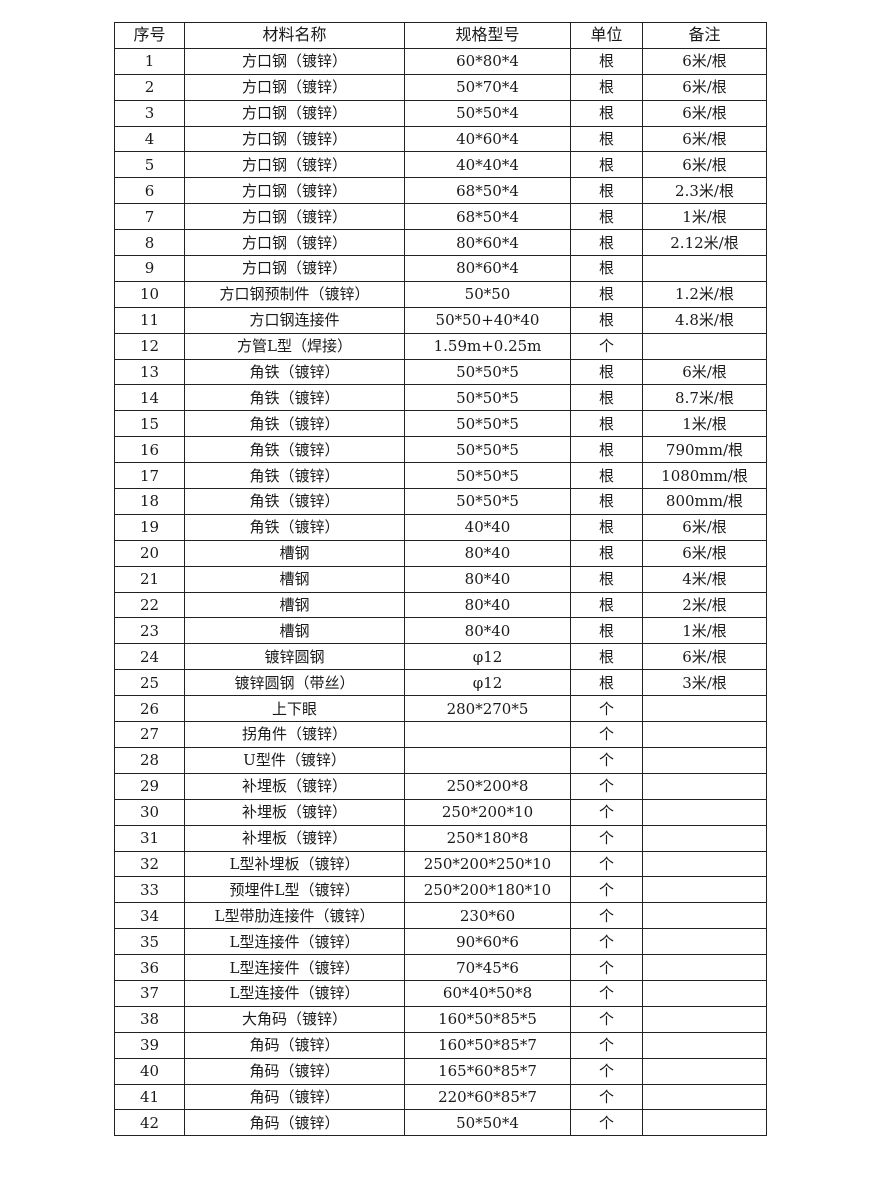 The width and height of the screenshot is (881, 1200). I want to click on cell-index: 10, so click(149, 294).